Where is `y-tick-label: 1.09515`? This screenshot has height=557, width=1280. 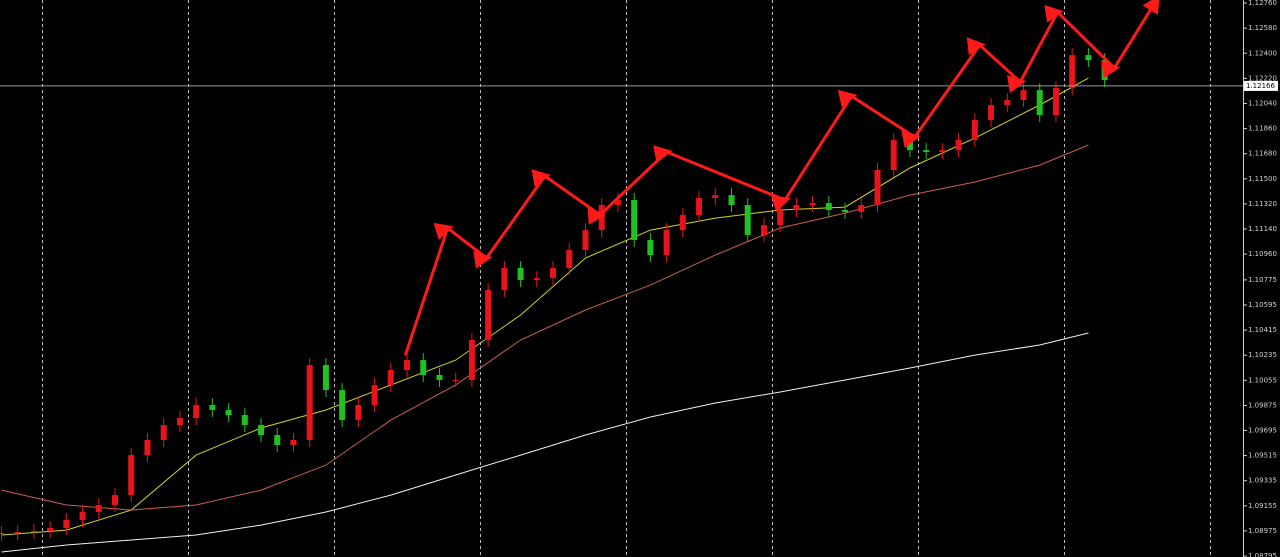 y-tick-label: 1.09515 is located at coordinates (1262, 456).